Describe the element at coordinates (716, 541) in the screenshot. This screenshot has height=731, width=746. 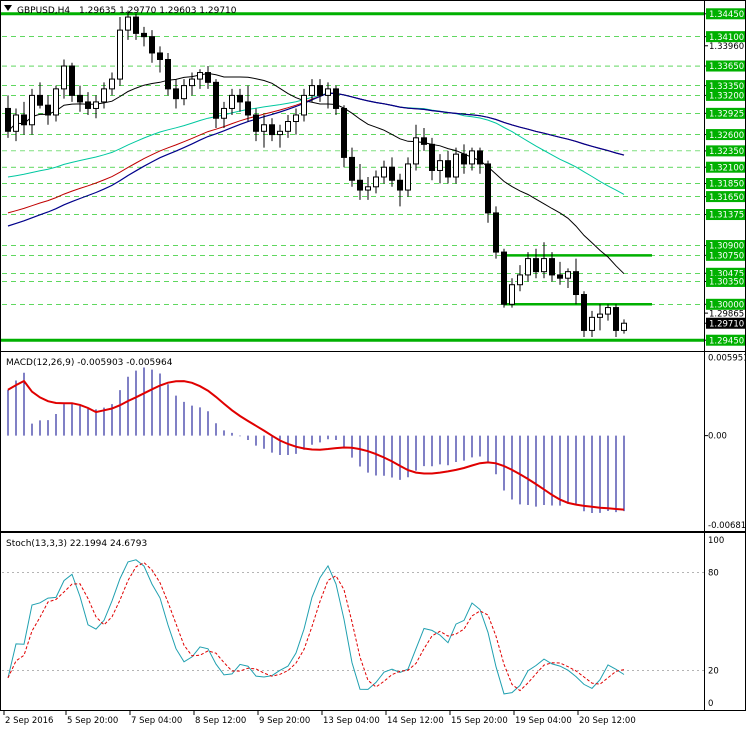
I see `stoch-axis-label: 100` at that location.